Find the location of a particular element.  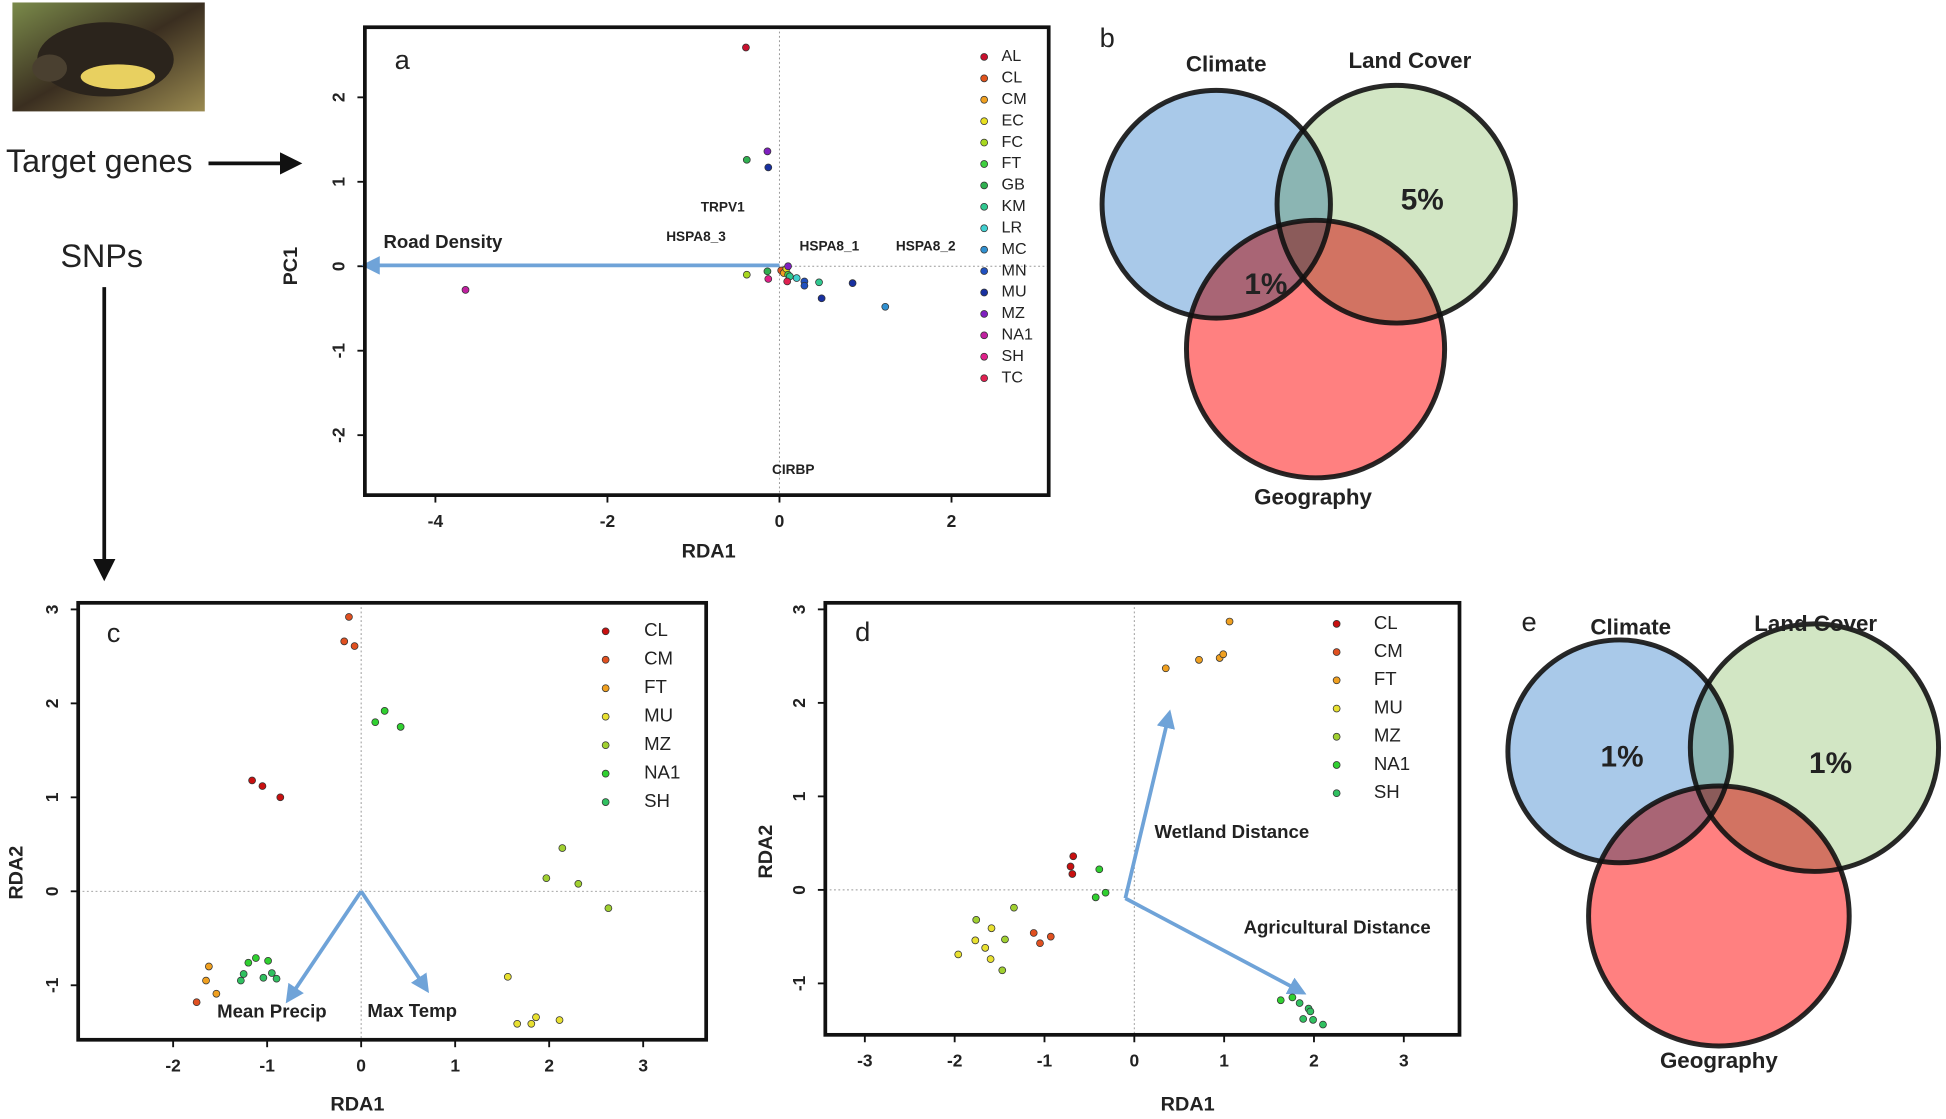

venn-panel: Climate Land Cover Geography 5% 1% b is located at coordinates (1309, 266).